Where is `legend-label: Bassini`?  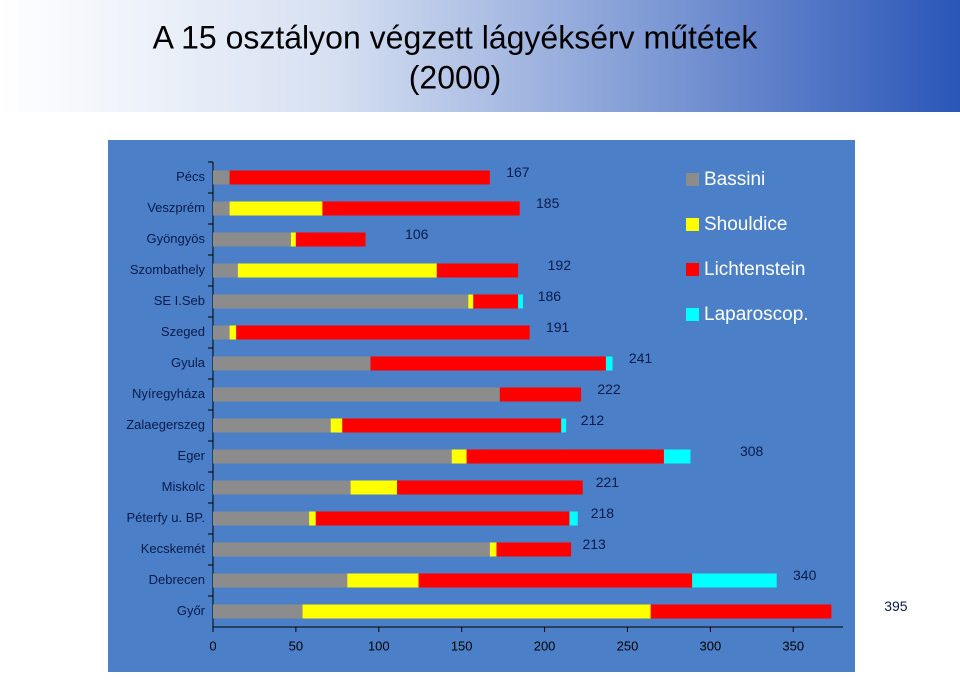 legend-label: Bassini is located at coordinates (734, 179).